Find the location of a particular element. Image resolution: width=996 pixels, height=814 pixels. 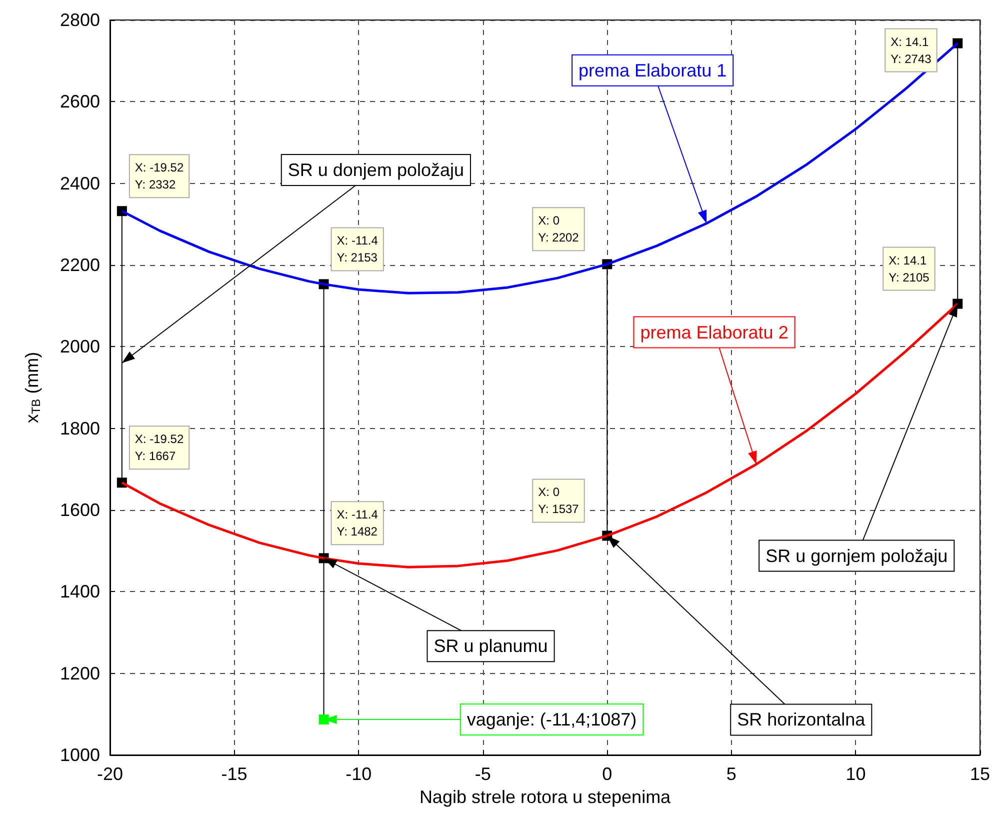

annotation: X: 14.1 Y: 2105 is located at coordinates (909, 268).